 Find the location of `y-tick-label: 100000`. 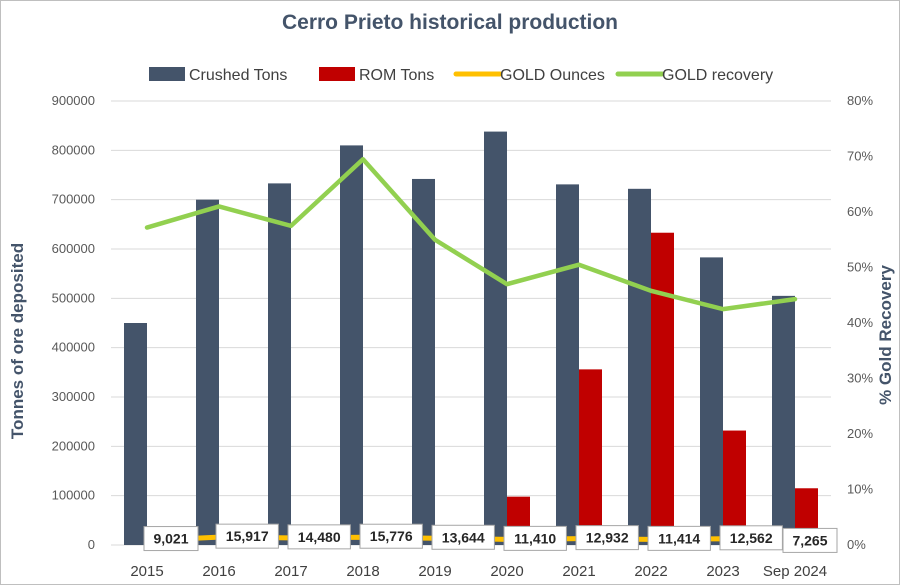

y-tick-label: 100000 is located at coordinates (73, 495).